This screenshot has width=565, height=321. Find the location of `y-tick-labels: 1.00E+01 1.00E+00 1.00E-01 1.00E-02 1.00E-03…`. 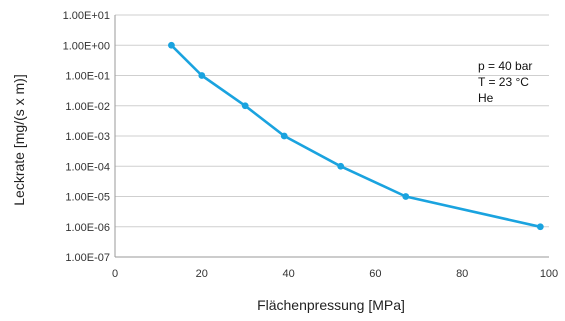

y-tick-labels: 1.00E+01 1.00E+00 1.00E-01 1.00E-02 1.00E-03… is located at coordinates (86, 137).